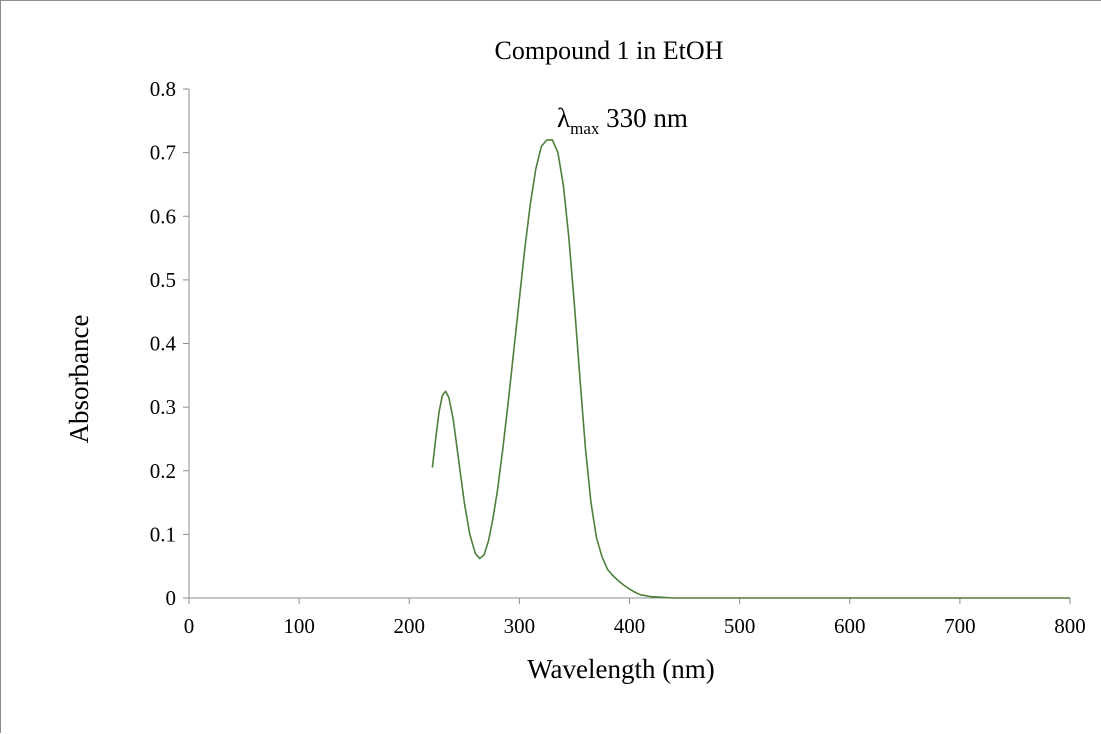  Describe the element at coordinates (410, 626) in the screenshot. I see `x-tick-label: 200` at that location.